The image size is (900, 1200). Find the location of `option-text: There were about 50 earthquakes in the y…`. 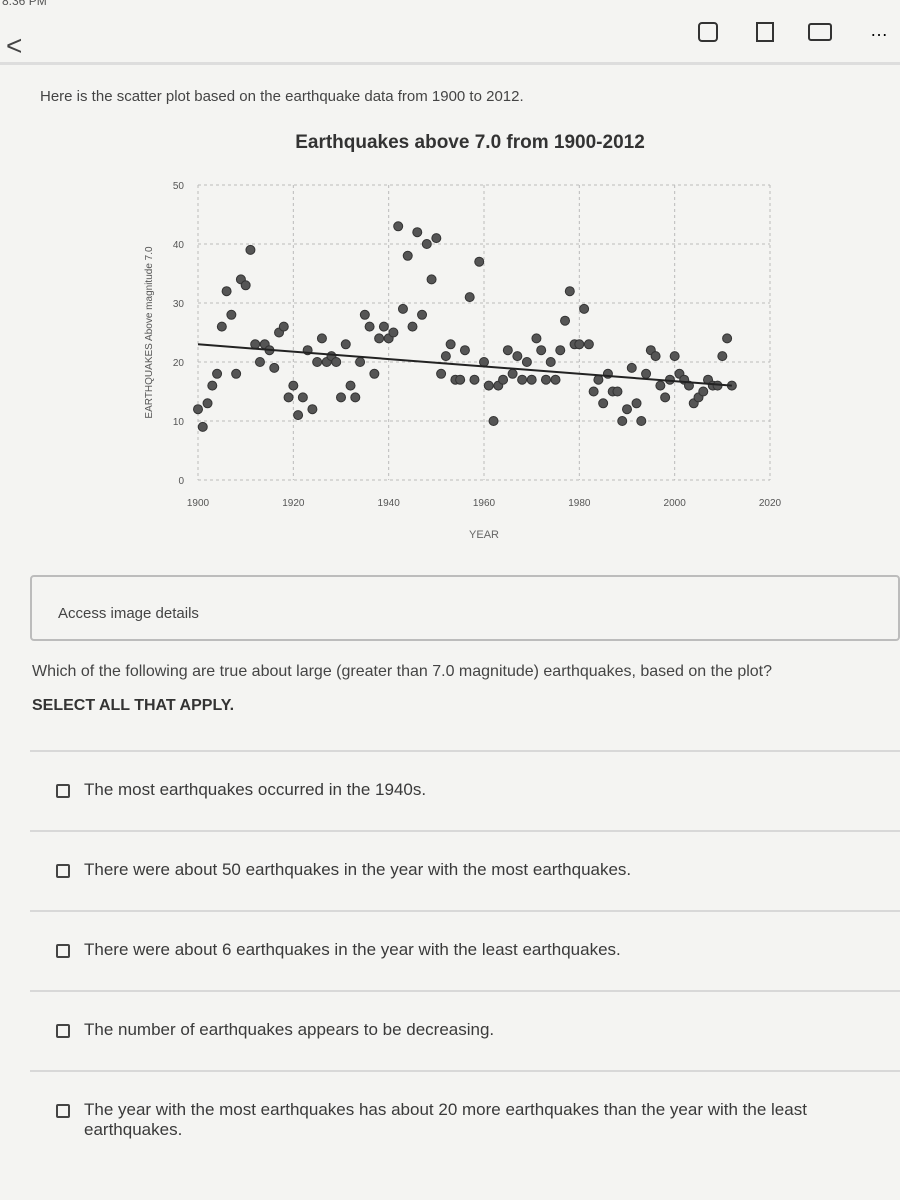

option-text: There were about 50 earthquakes in the y… is located at coordinates (358, 869).